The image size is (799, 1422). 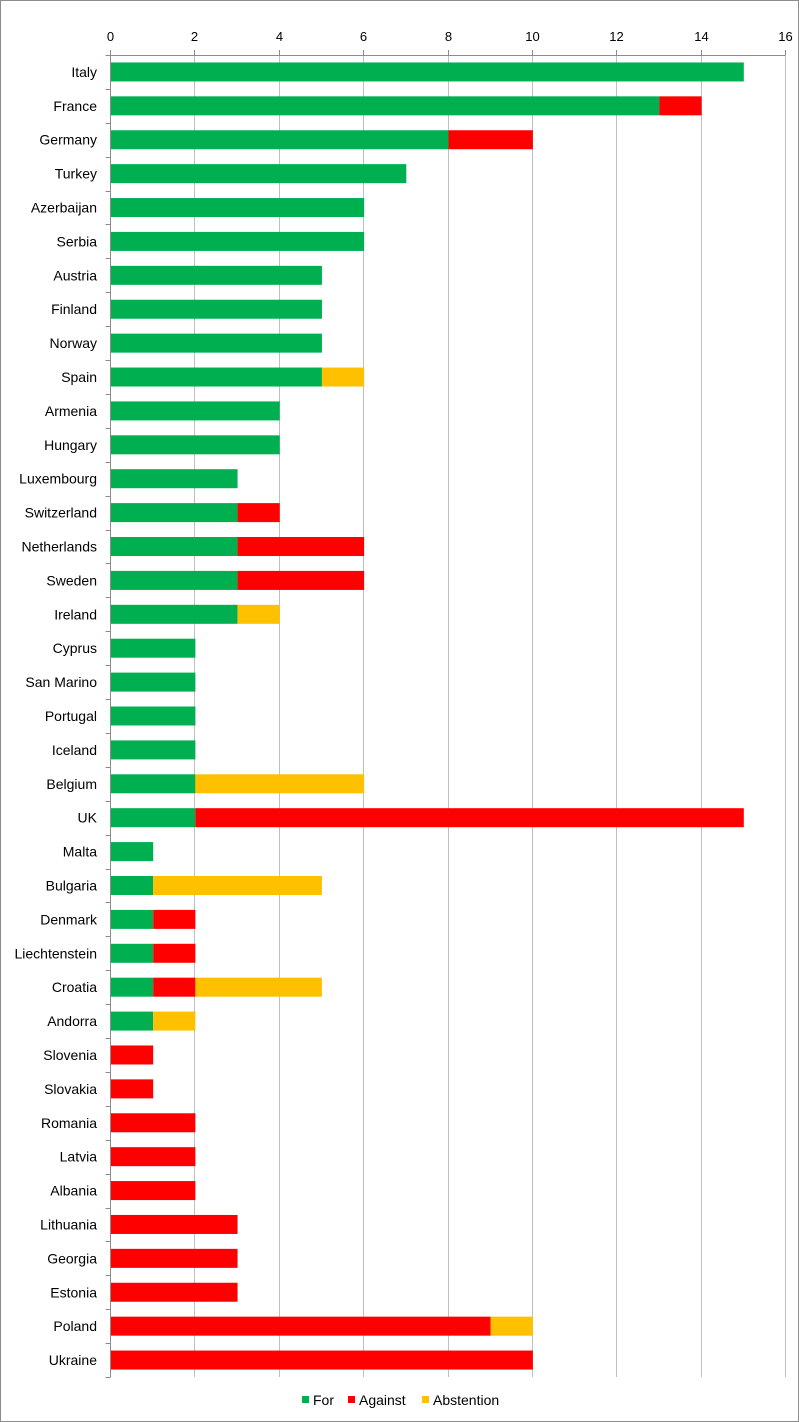 I want to click on category-label: Switzerland, so click(x=61, y=513).